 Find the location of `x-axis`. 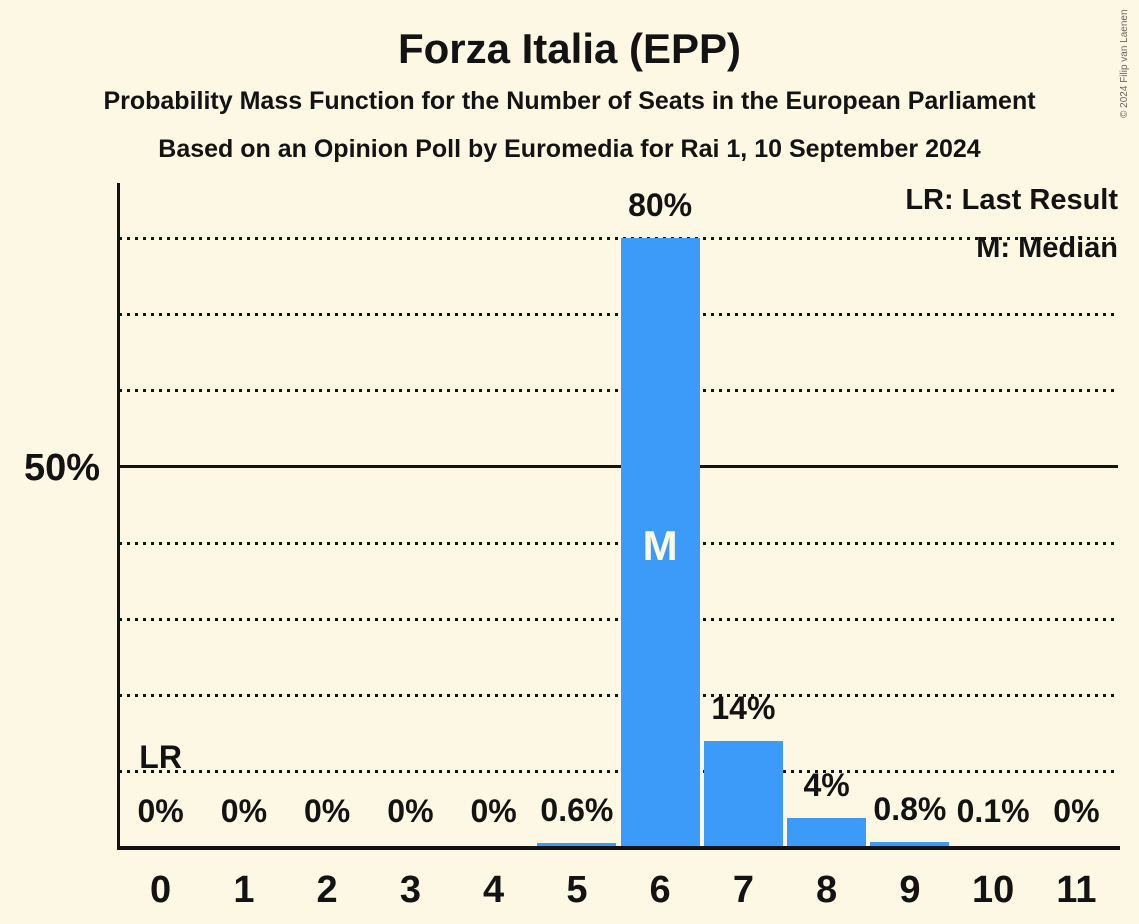

x-axis is located at coordinates (618, 848).